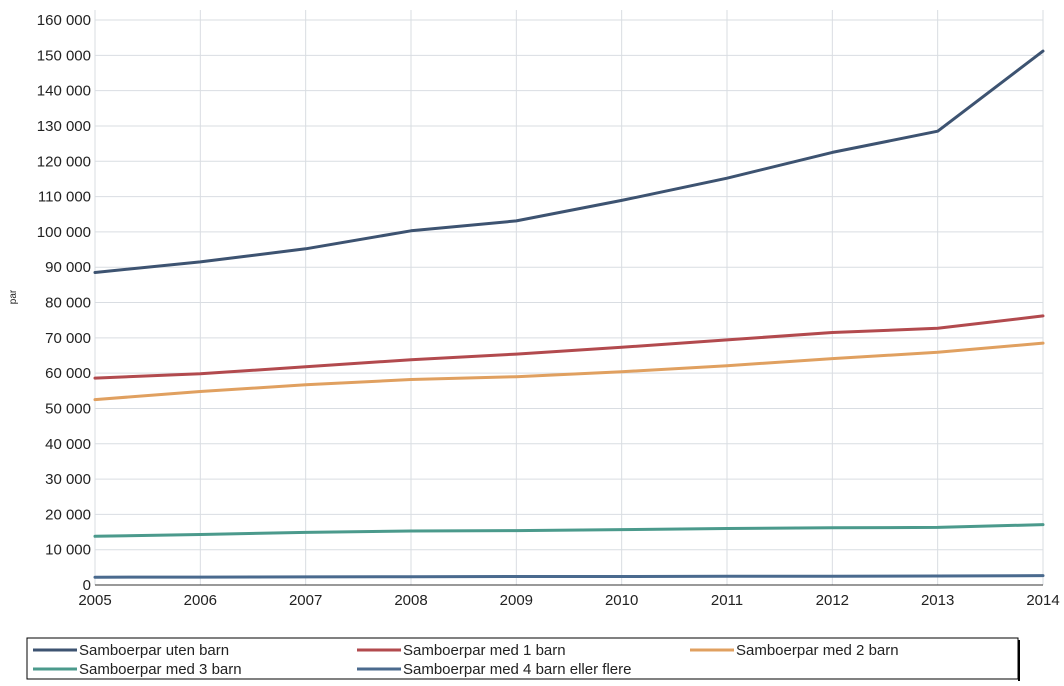 The image size is (1064, 686). Describe the element at coordinates (64, 20) in the screenshot. I see `y-tick-label: 160 000` at that location.